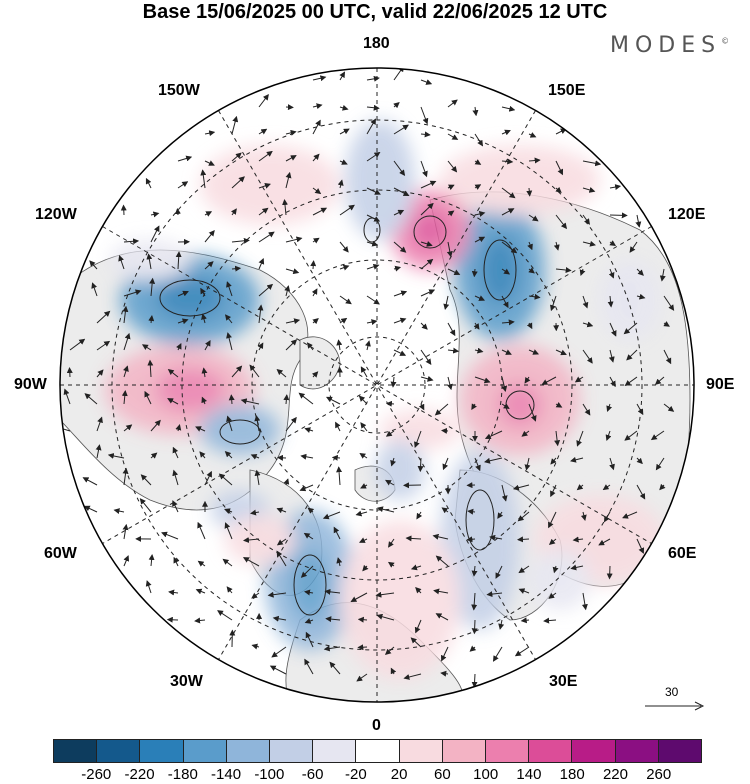 The image size is (750, 784). What do you see at coordinates (486, 774) in the screenshot?
I see `colorbar-tick-label: 100` at bounding box center [486, 774].